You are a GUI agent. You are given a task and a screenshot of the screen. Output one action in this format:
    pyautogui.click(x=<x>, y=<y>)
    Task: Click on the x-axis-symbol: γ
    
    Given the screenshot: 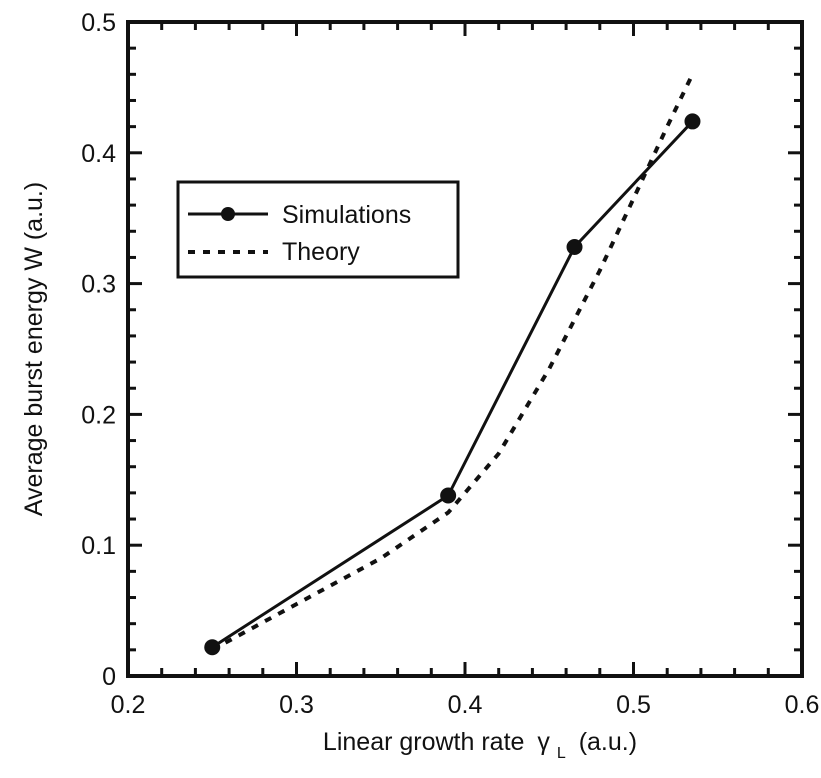 What is the action you would take?
    pyautogui.click(x=543, y=742)
    